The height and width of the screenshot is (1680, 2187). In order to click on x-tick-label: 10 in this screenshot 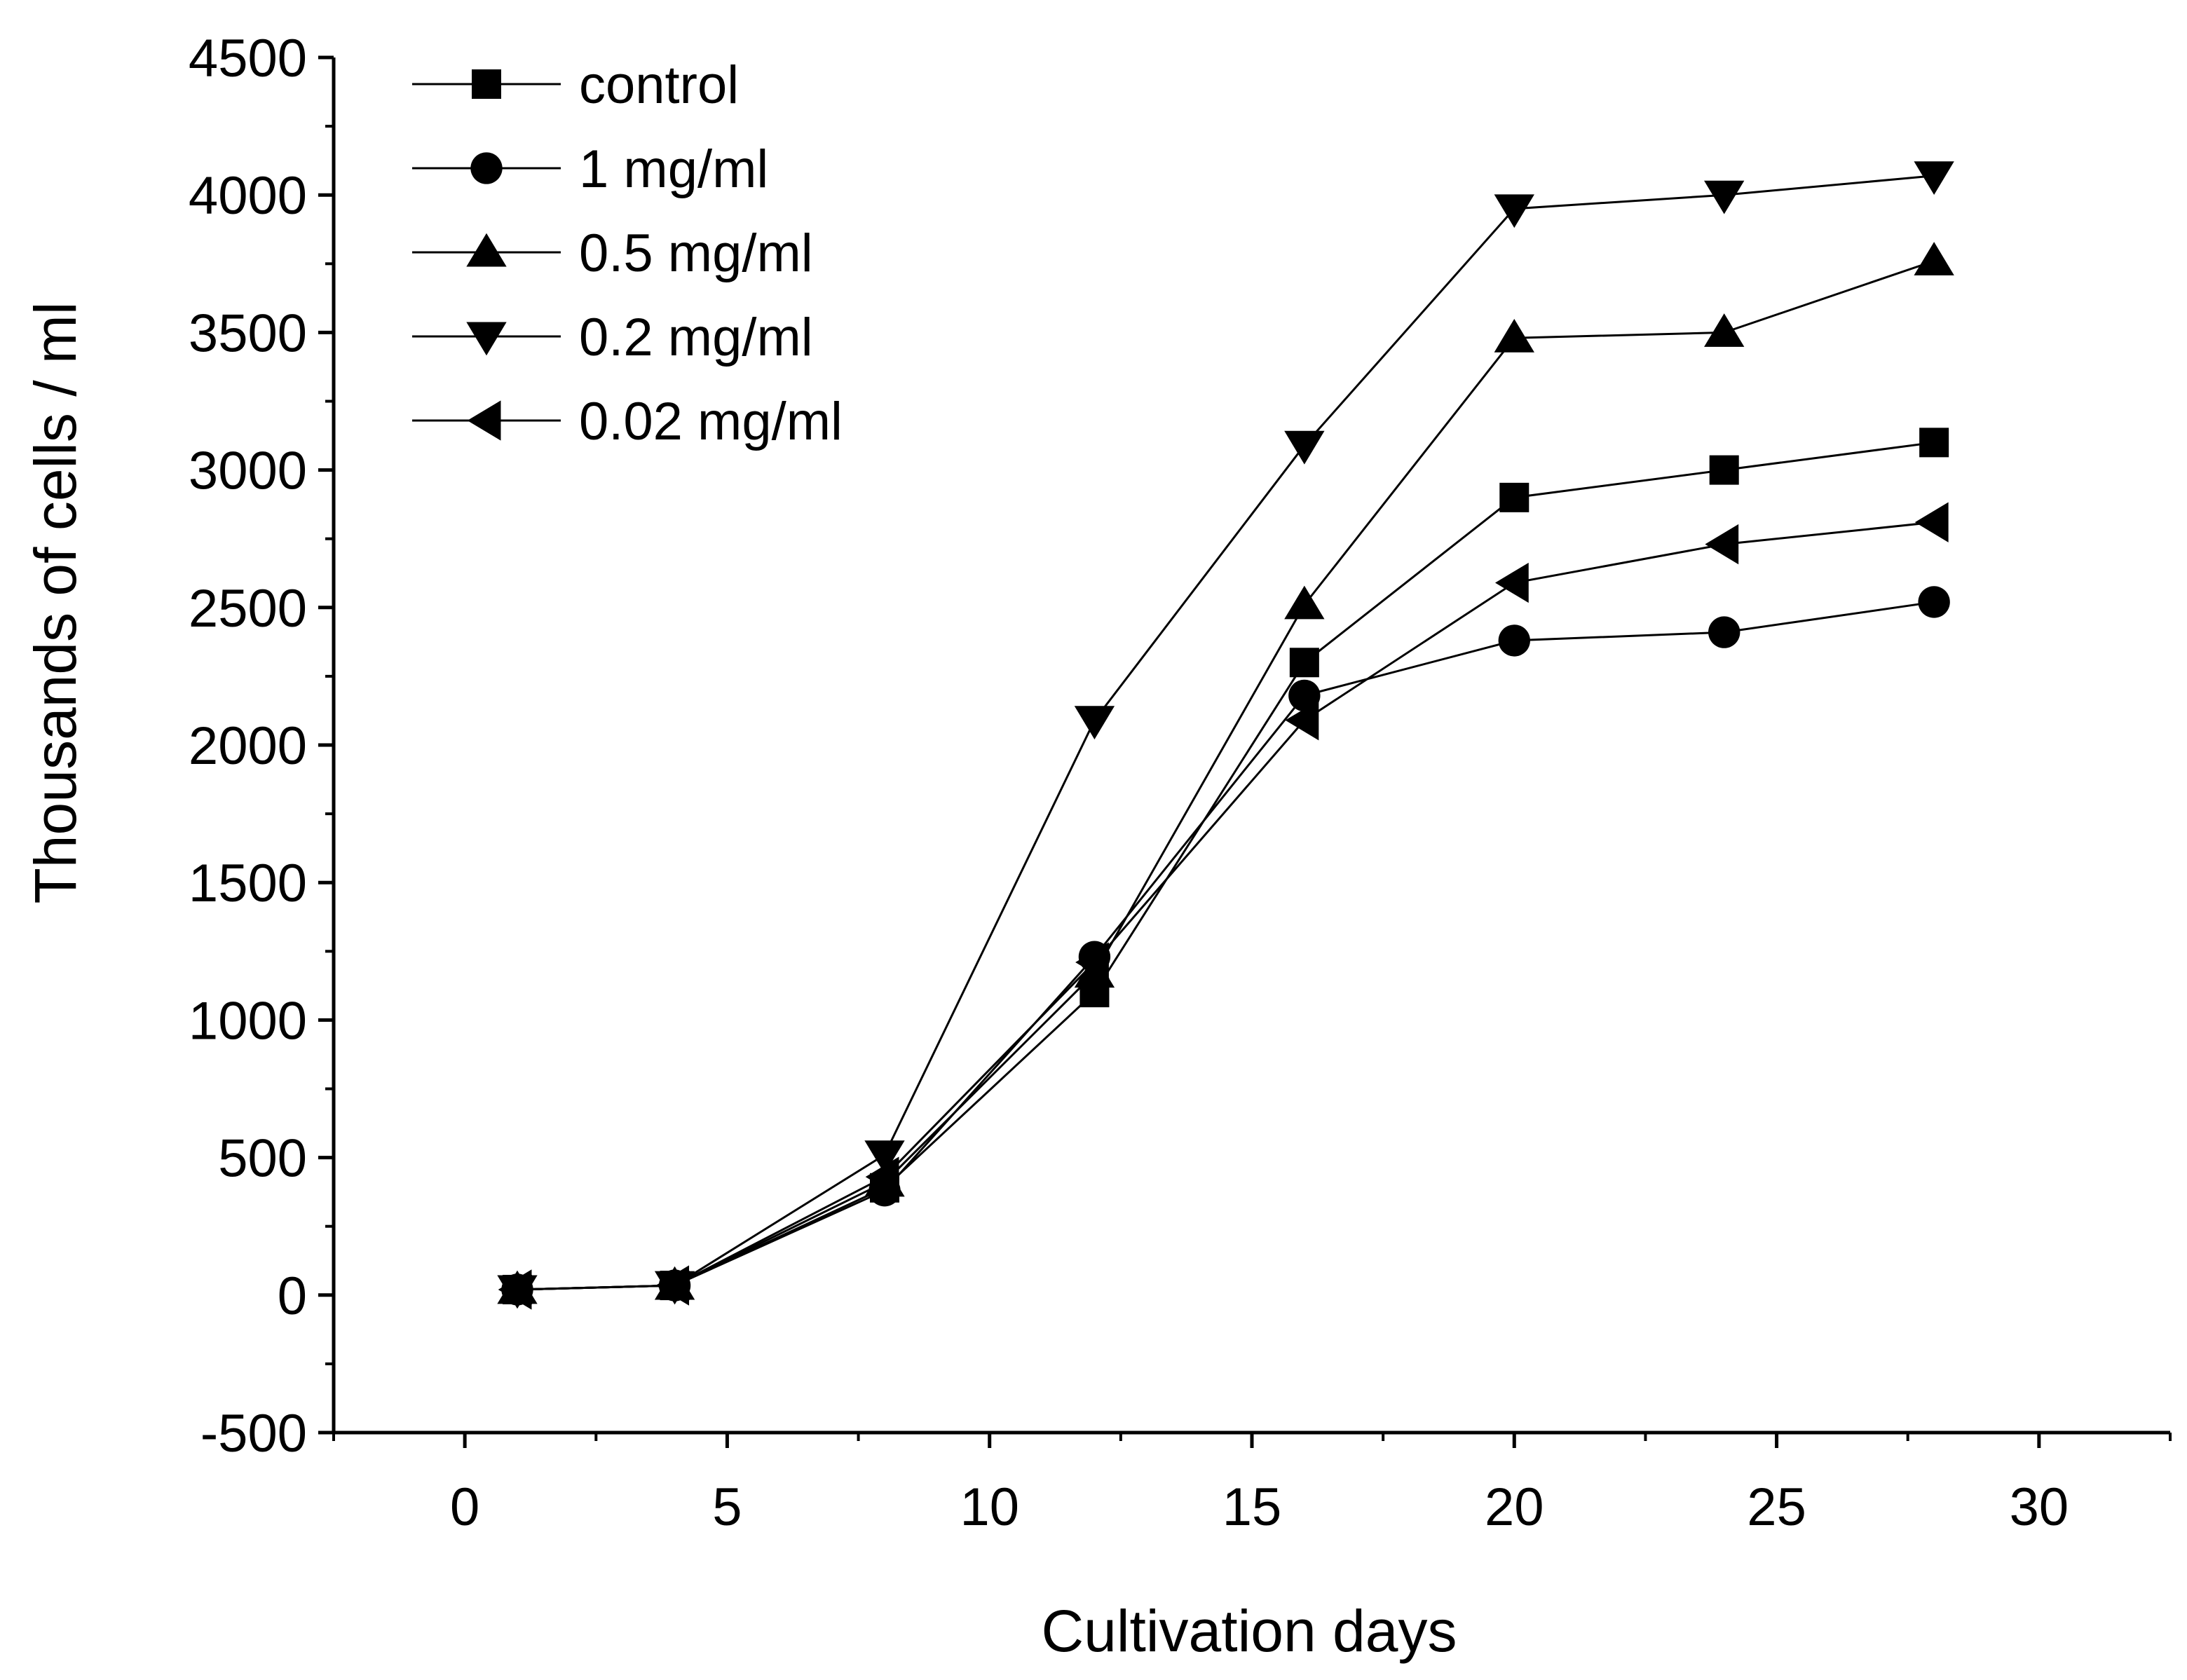, I will do `click(990, 1507)`.